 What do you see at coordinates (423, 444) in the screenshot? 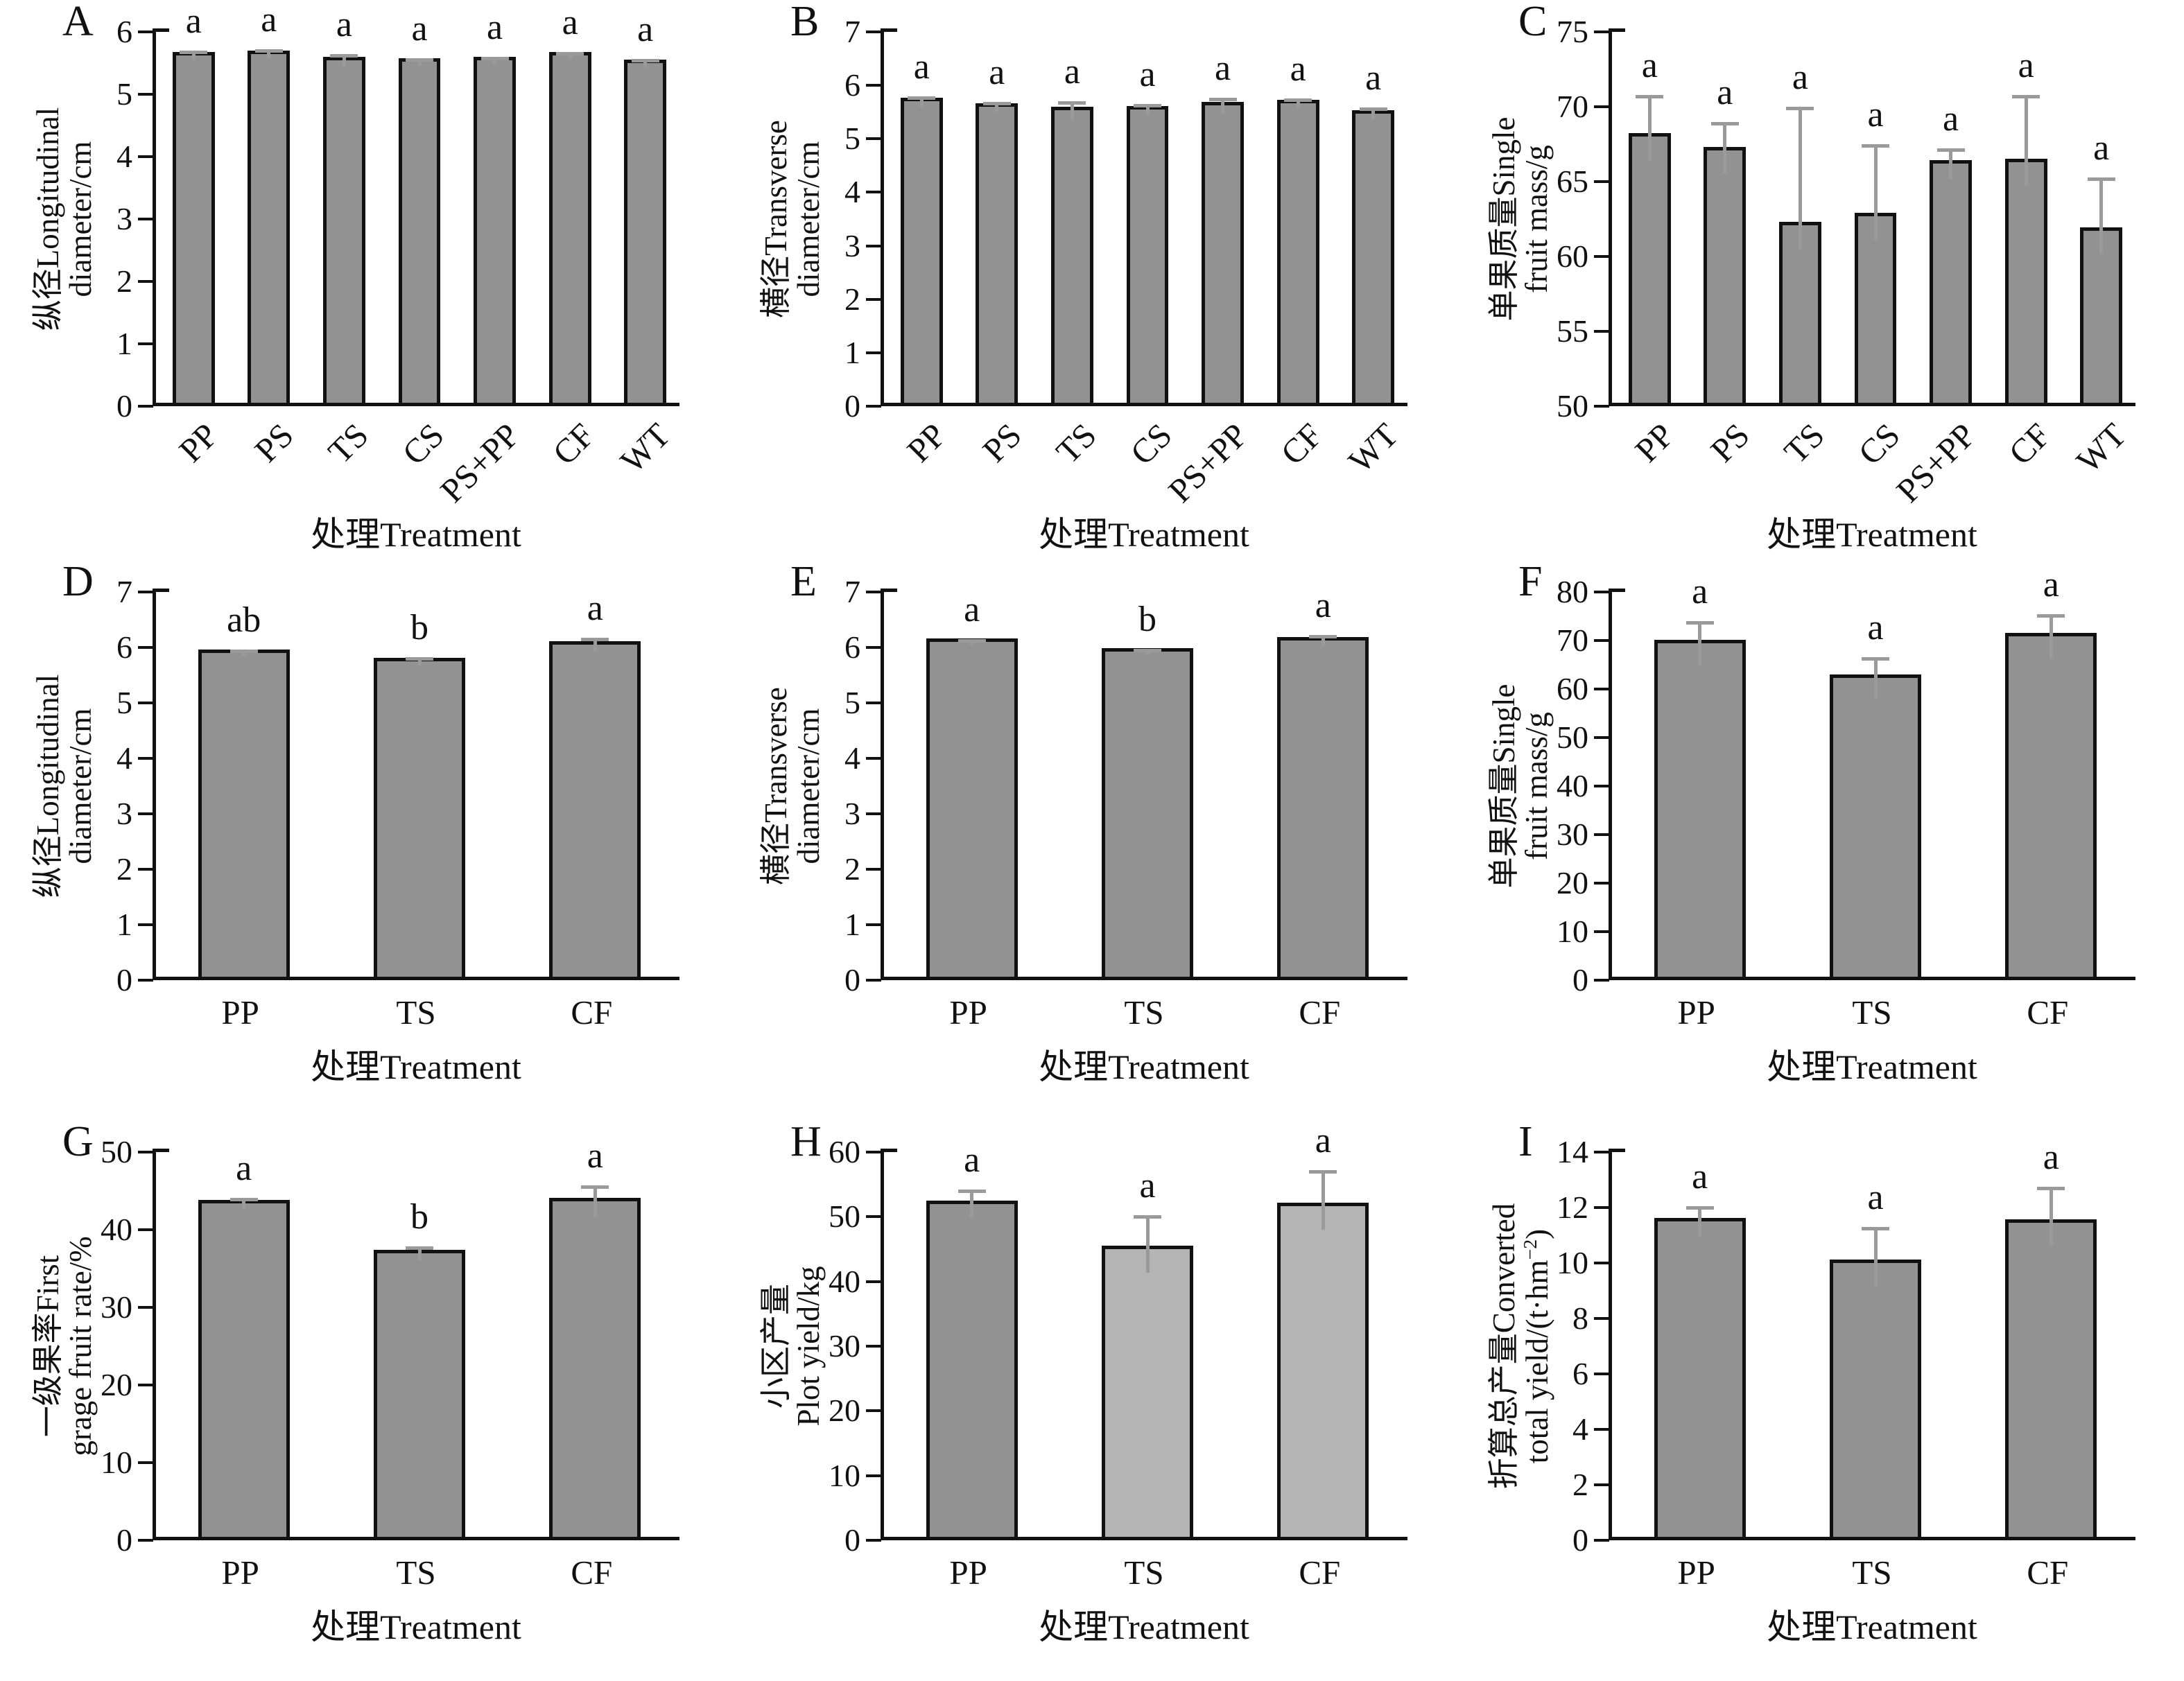
I see `x-tick-label: CS` at bounding box center [423, 444].